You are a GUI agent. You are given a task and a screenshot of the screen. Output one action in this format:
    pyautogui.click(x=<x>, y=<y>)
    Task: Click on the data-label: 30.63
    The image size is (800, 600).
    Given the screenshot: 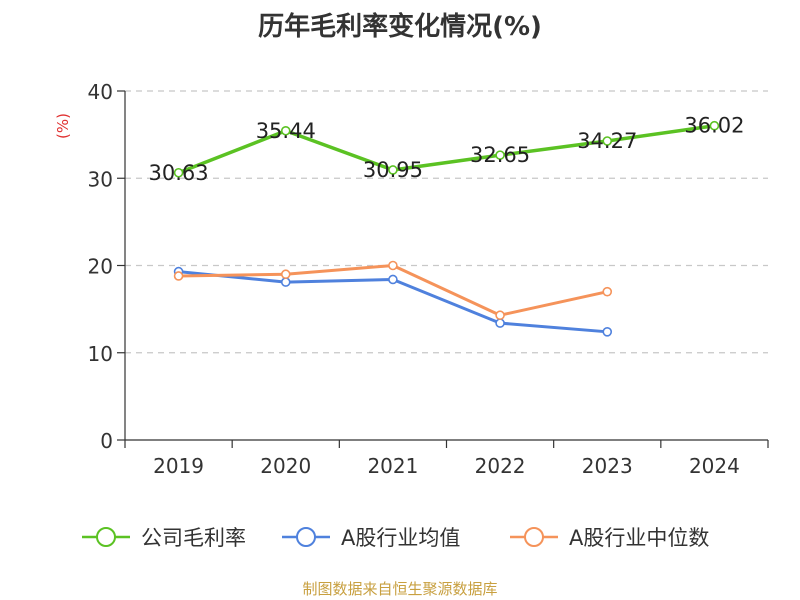 What is the action you would take?
    pyautogui.click(x=179, y=173)
    